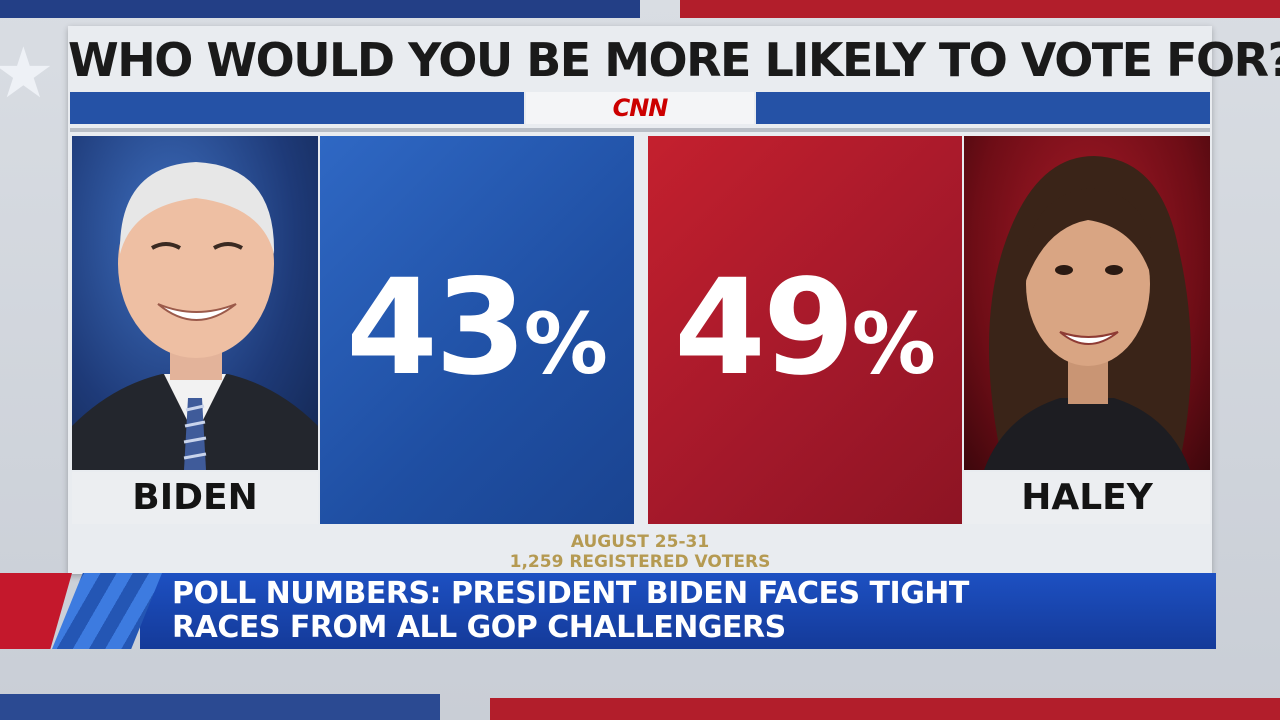 The width and height of the screenshot is (1280, 720). I want to click on bottom-red-stripe, so click(885, 709).